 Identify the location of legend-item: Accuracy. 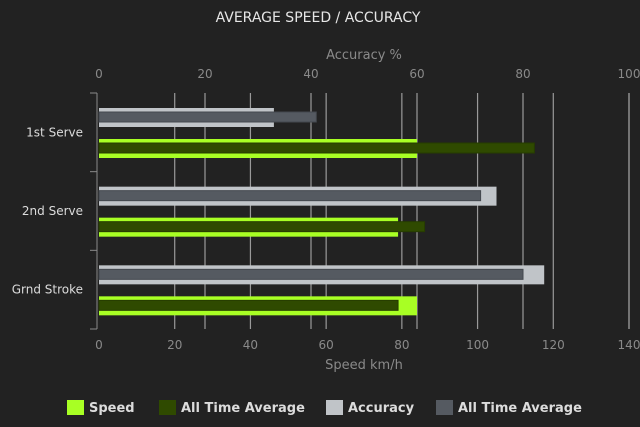
(370, 408).